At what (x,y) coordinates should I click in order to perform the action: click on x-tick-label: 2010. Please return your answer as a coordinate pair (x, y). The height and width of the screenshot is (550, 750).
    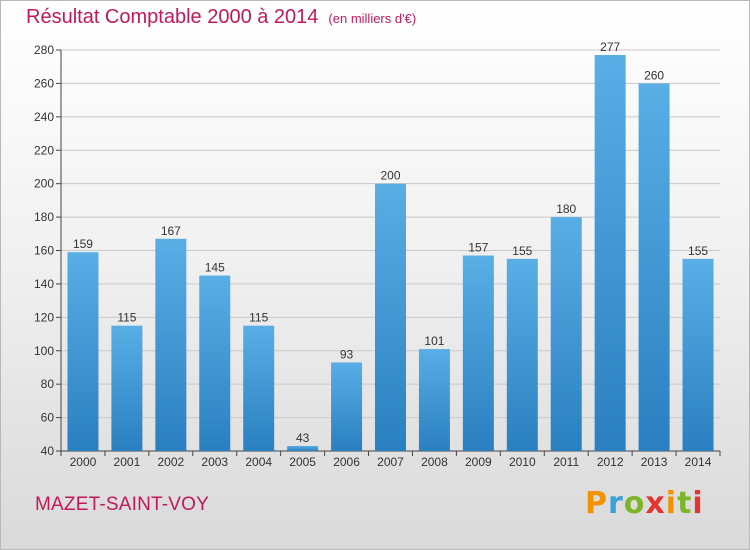
    Looking at the image, I should click on (522, 462).